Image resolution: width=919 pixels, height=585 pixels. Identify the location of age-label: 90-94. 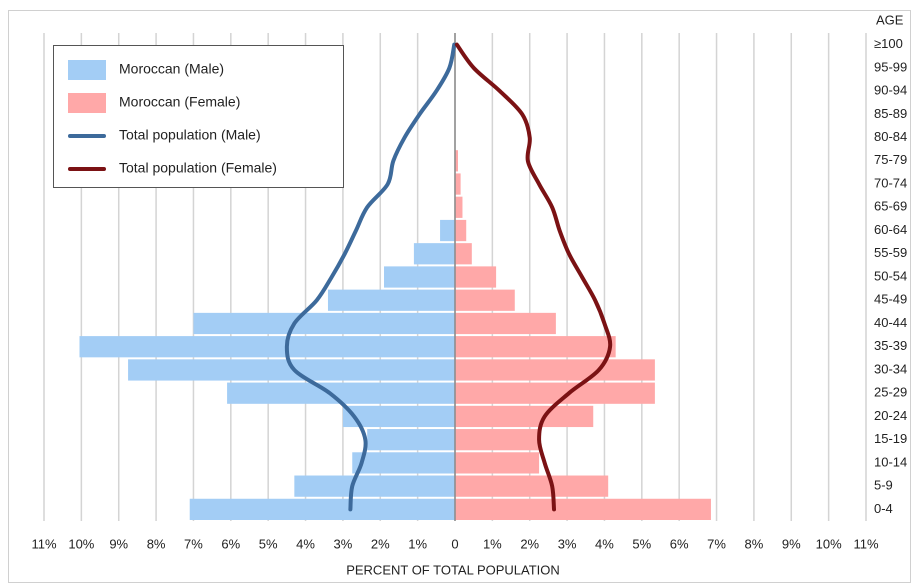
(890, 90).